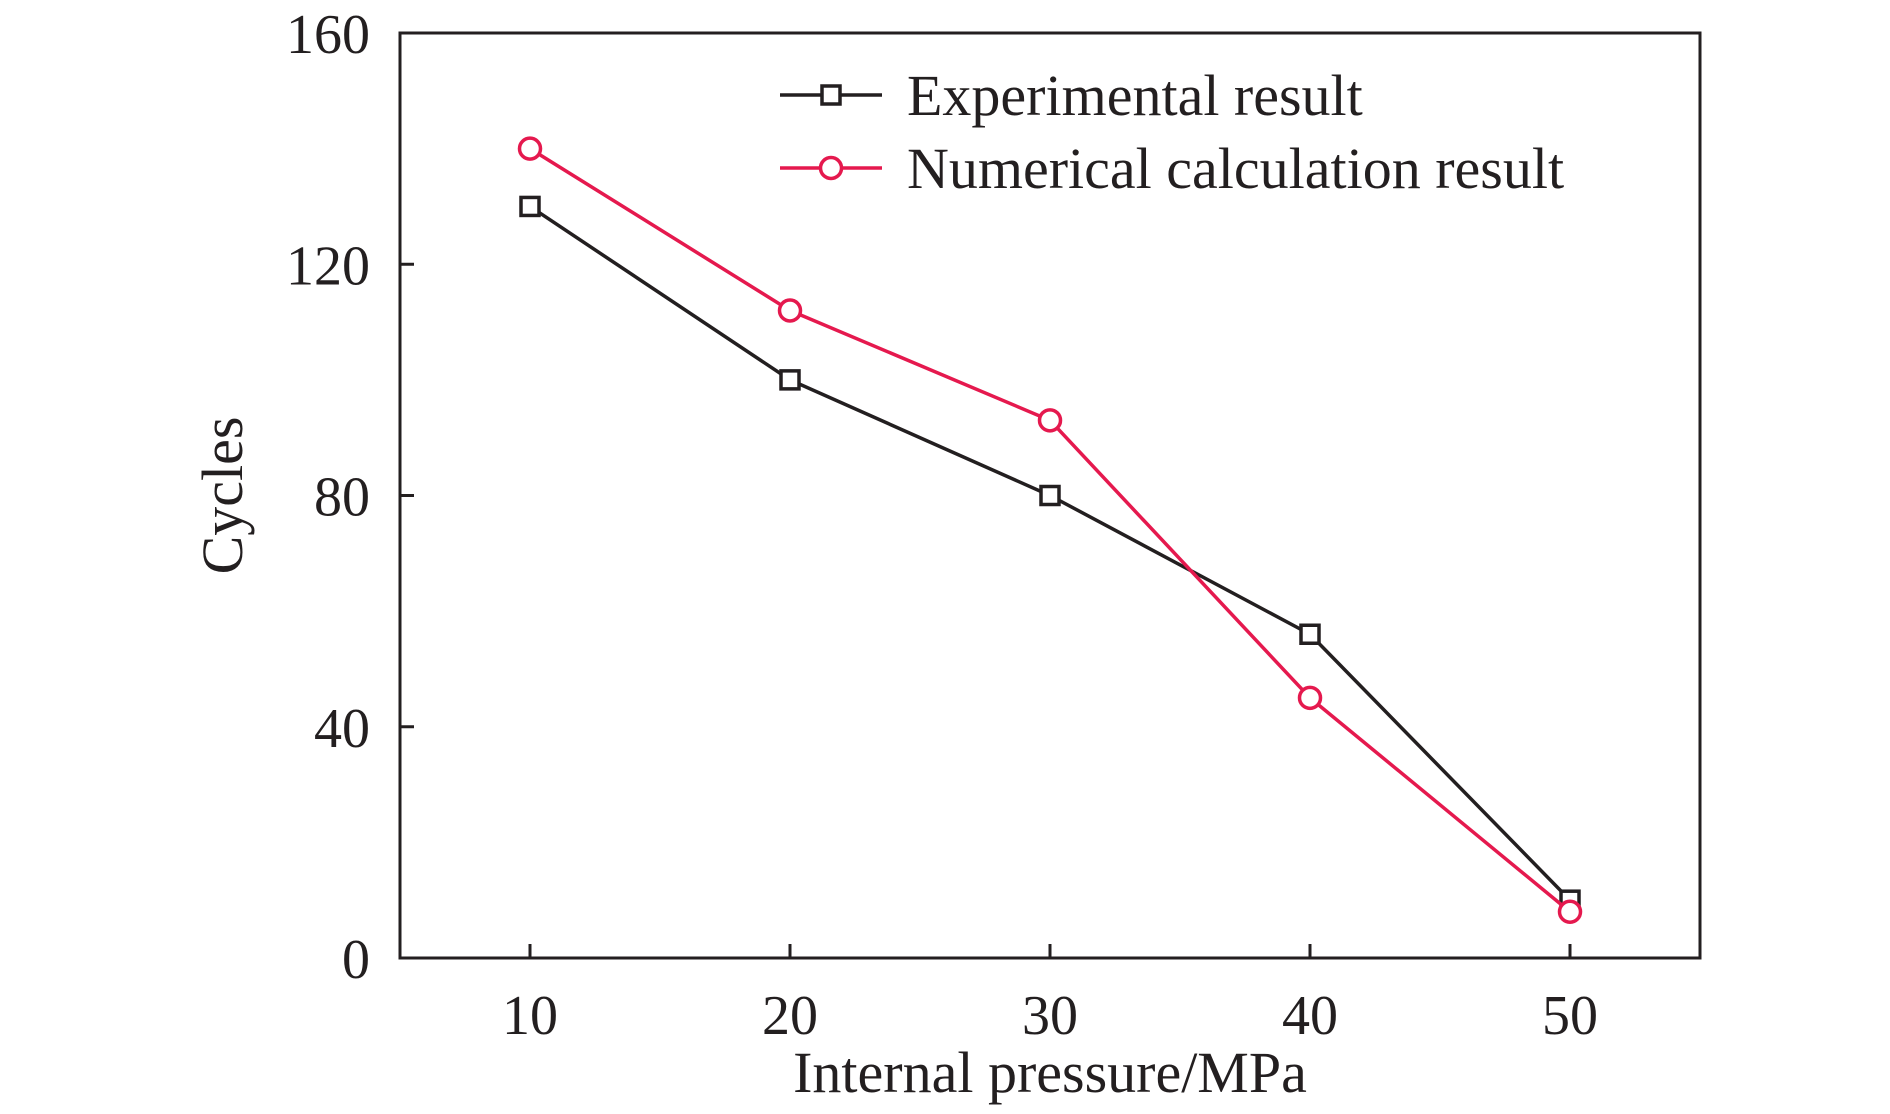  I want to click on legend-item-2: Numerical calculation result, so click(1172, 168).